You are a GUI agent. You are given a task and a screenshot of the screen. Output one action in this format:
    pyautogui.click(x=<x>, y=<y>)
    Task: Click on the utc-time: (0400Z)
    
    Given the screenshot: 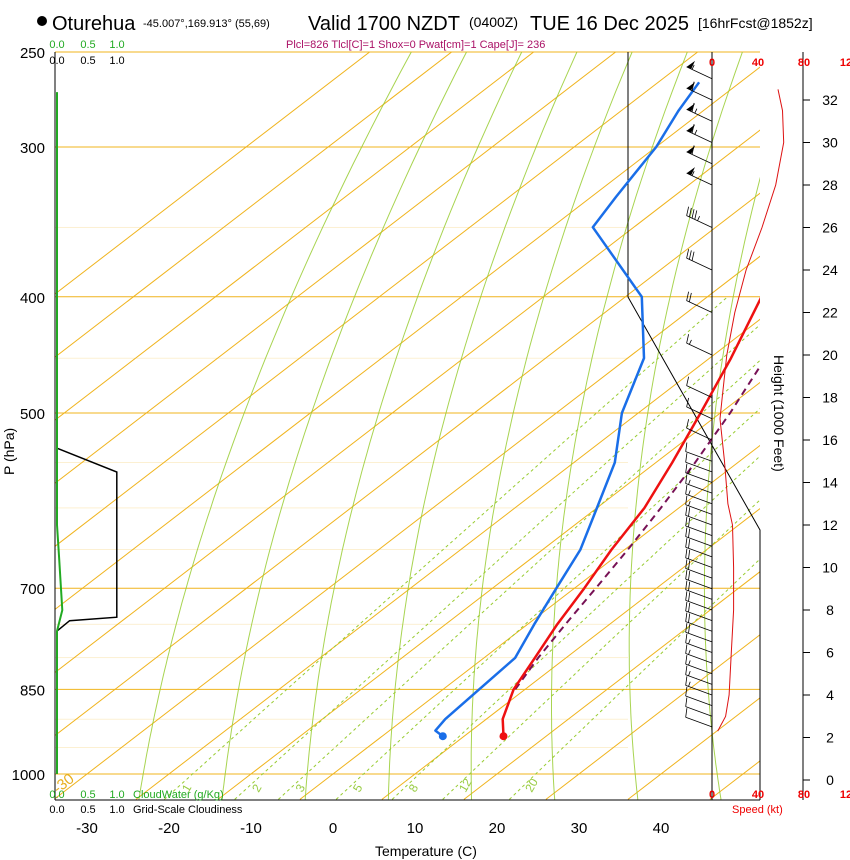 What is the action you would take?
    pyautogui.click(x=493, y=22)
    